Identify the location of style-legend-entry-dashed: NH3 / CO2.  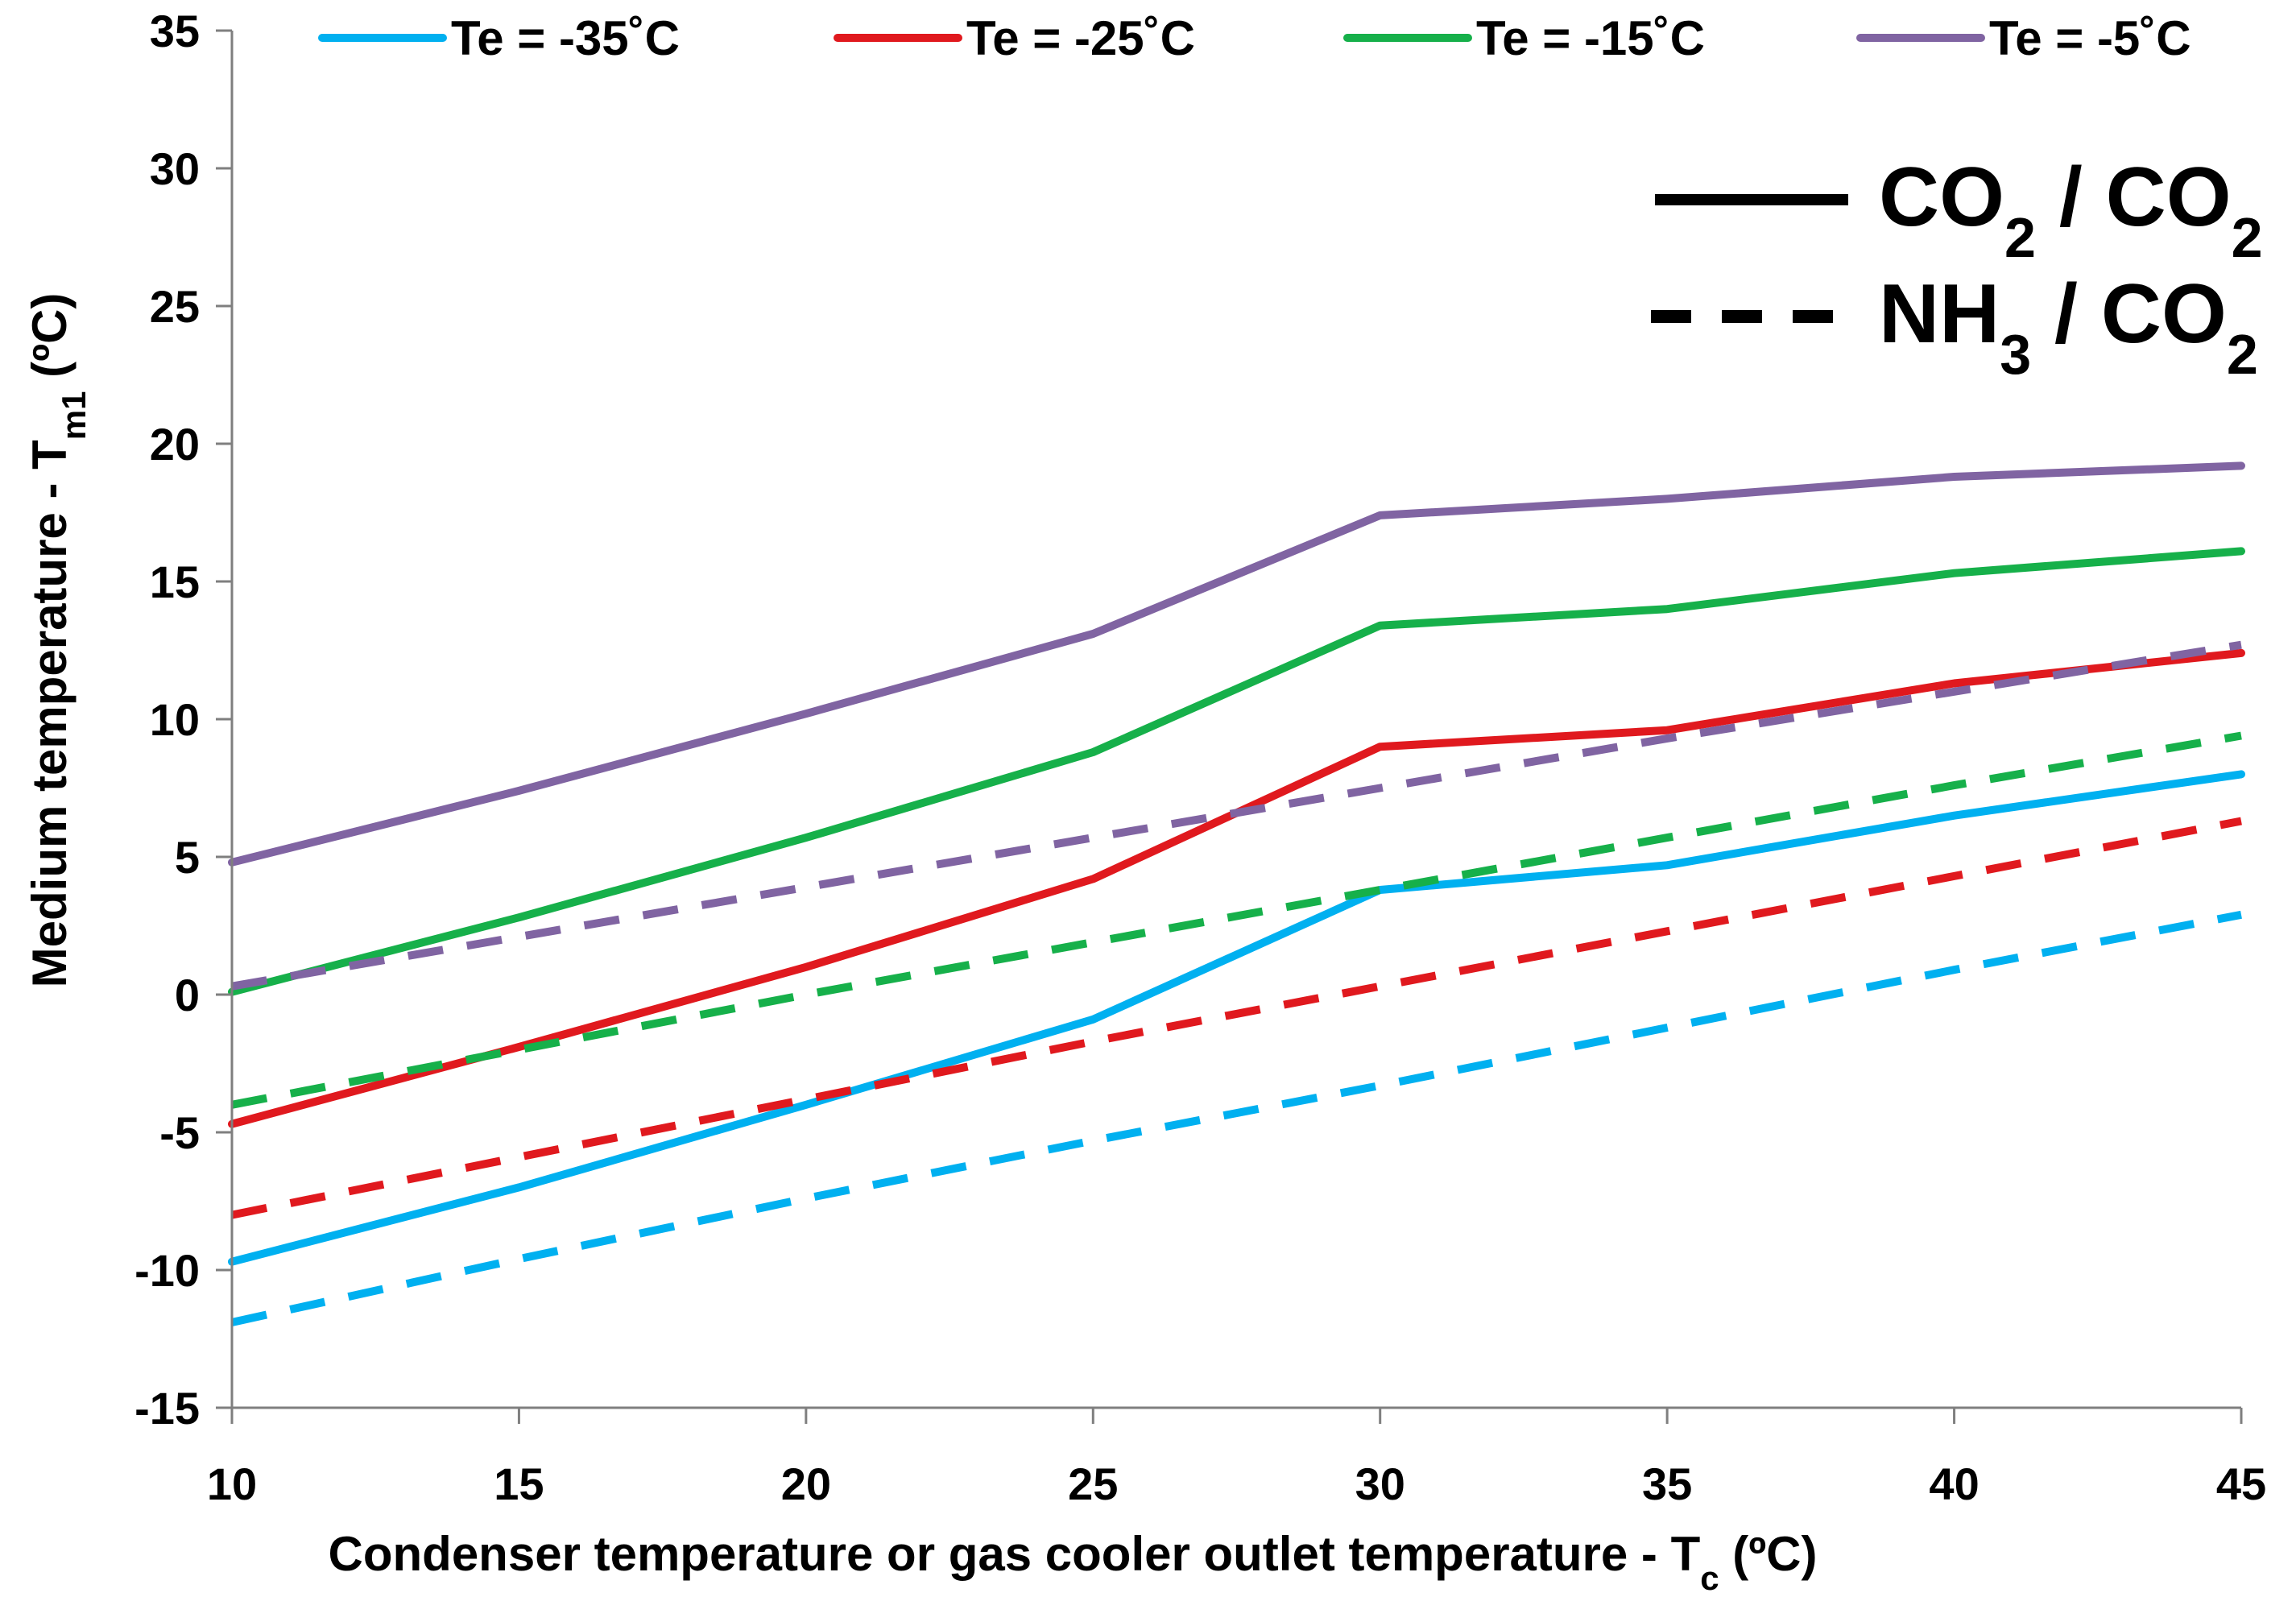
(1954, 326).